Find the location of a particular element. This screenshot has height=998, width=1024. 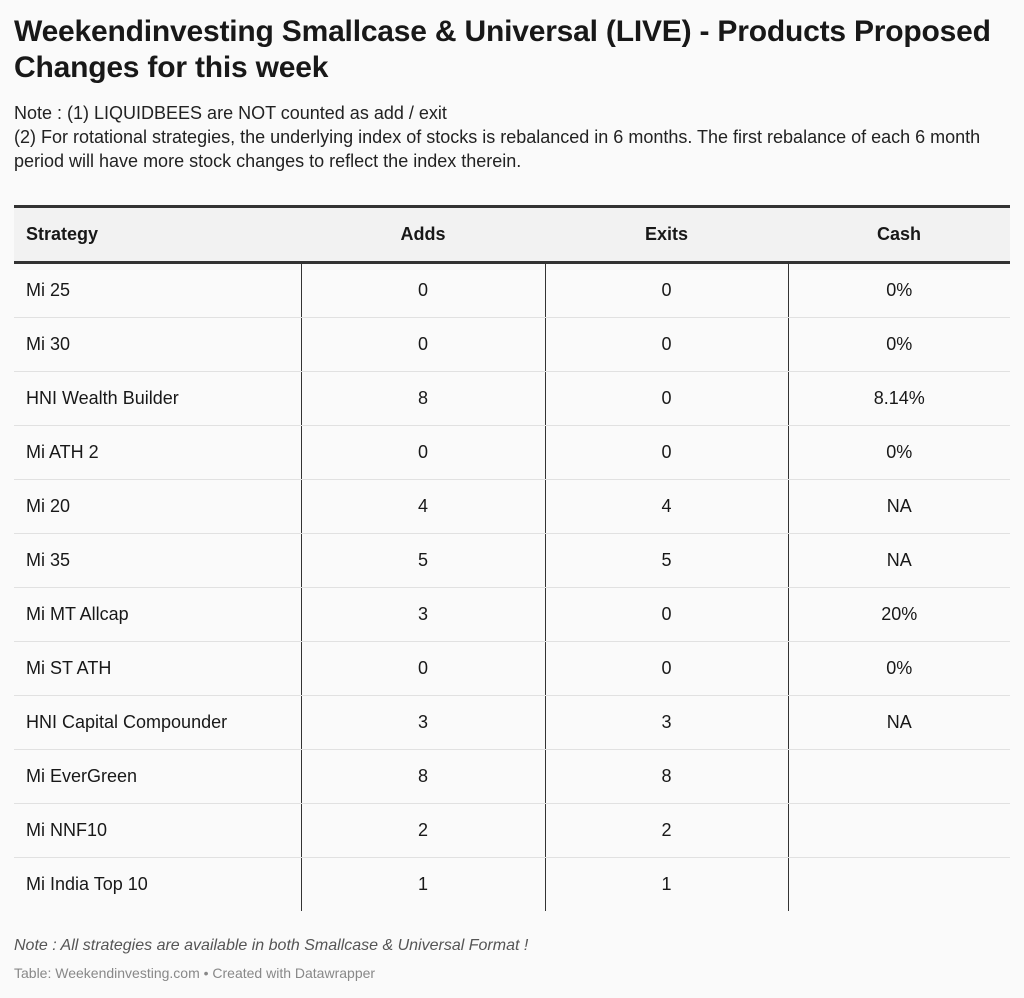

cell-strategy: Mi 30 is located at coordinates (157, 344).